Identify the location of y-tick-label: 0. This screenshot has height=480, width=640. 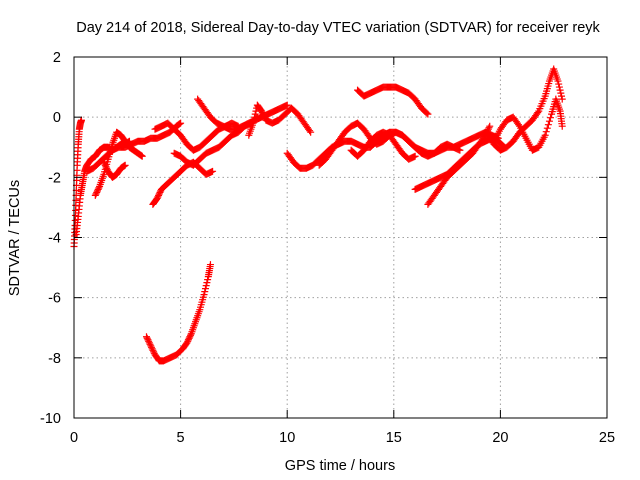
(57, 118).